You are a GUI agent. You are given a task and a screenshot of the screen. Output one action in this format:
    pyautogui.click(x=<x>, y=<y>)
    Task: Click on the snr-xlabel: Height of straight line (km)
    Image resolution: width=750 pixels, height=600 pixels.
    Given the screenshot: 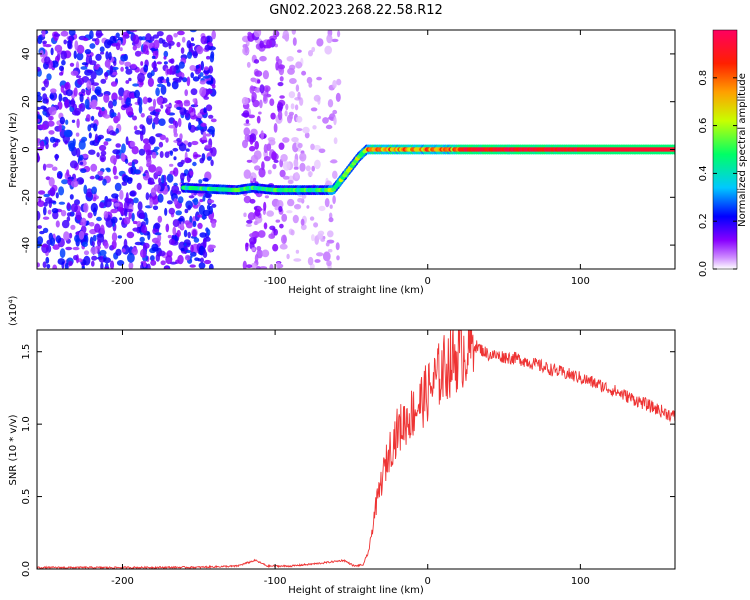 What is the action you would take?
    pyautogui.click(x=356, y=590)
    